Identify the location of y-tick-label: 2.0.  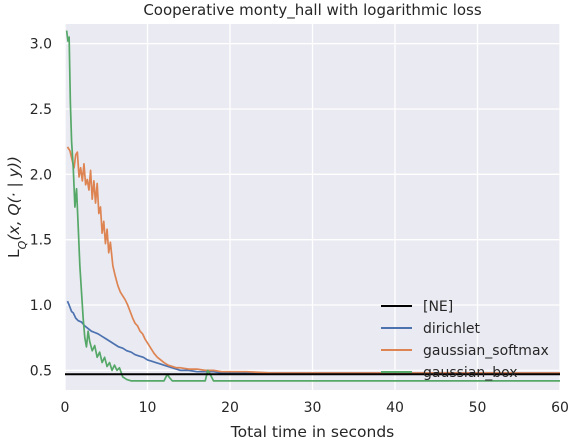
(41, 175).